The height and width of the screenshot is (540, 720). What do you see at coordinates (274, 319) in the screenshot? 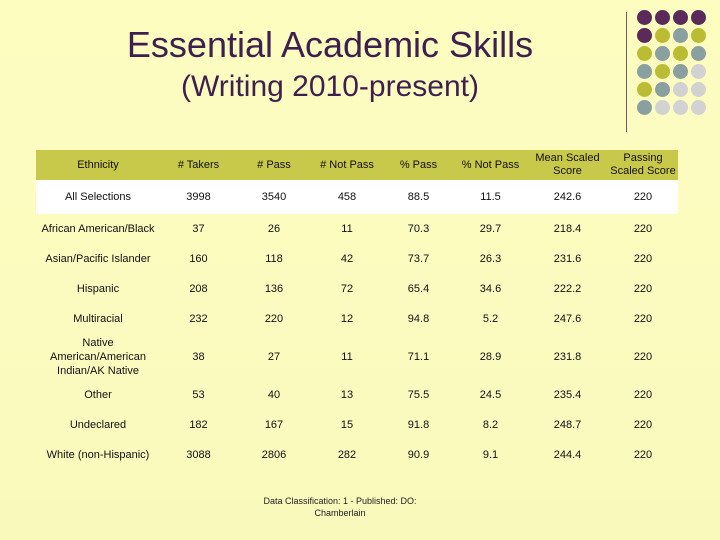
I see `cell-pass: 220` at bounding box center [274, 319].